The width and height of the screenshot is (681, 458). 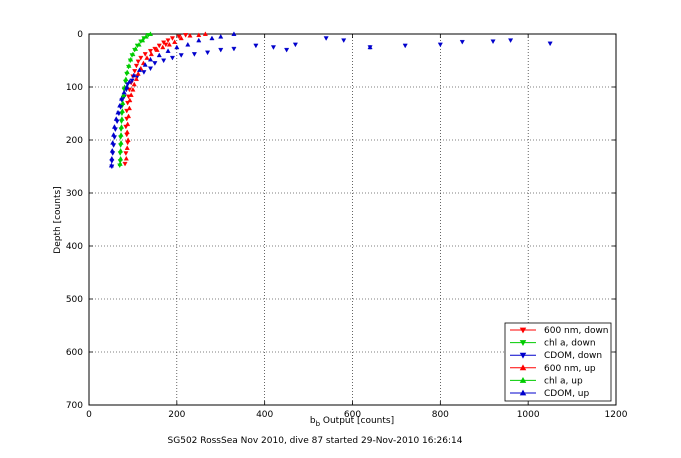 What do you see at coordinates (176, 415) in the screenshot?
I see `x-tick-label: 200` at bounding box center [176, 415].